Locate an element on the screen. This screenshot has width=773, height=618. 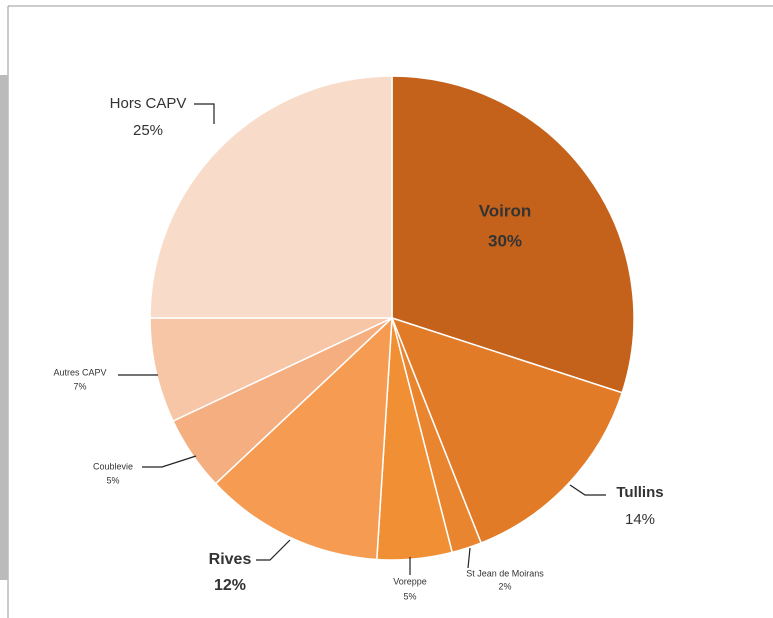
slice-label: Voiron is located at coordinates (505, 210).